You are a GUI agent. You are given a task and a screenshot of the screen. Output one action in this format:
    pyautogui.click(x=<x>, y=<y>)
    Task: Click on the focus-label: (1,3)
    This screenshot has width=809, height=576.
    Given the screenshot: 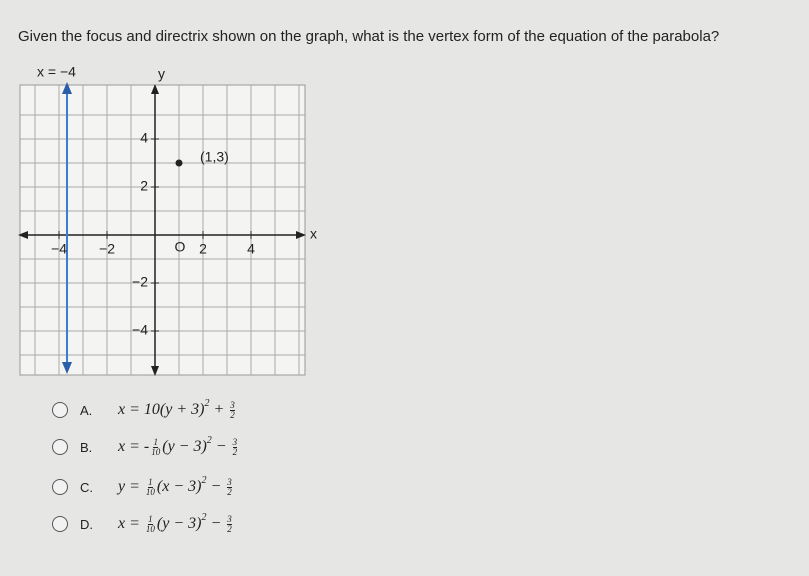 What is the action you would take?
    pyautogui.click(x=214, y=157)
    